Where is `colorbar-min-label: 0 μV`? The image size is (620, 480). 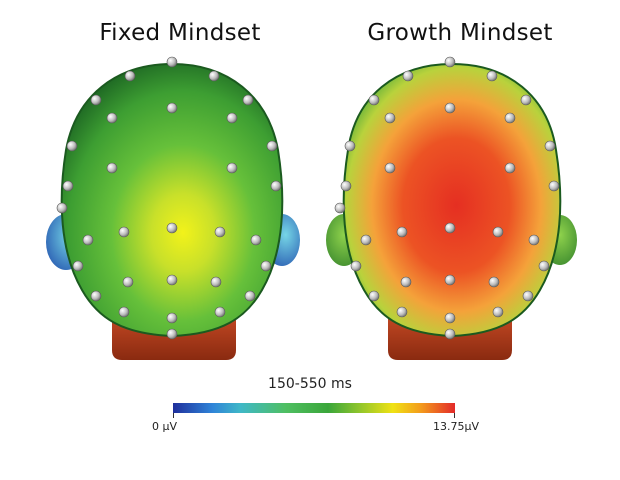 colorbar-min-label: 0 μV is located at coordinates (165, 426).